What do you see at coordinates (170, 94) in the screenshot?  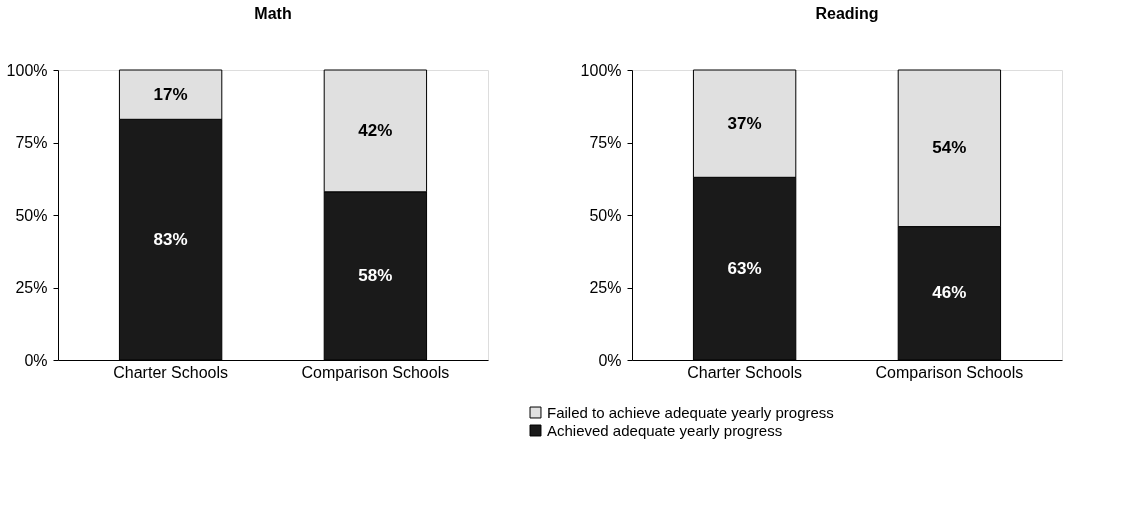 I see `data-label: 17%` at bounding box center [170, 94].